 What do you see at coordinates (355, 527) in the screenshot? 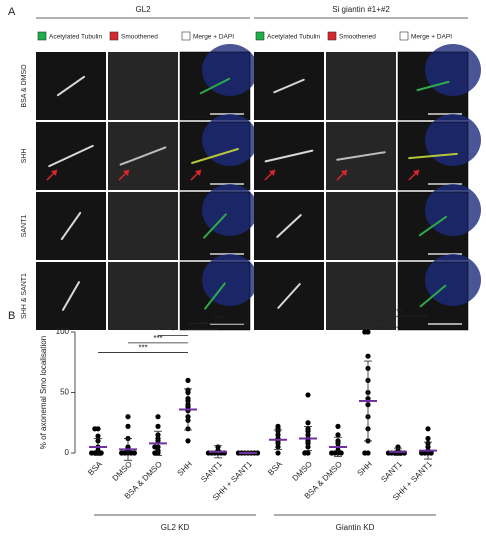
I see `group-label: Giantin KD` at bounding box center [355, 527].